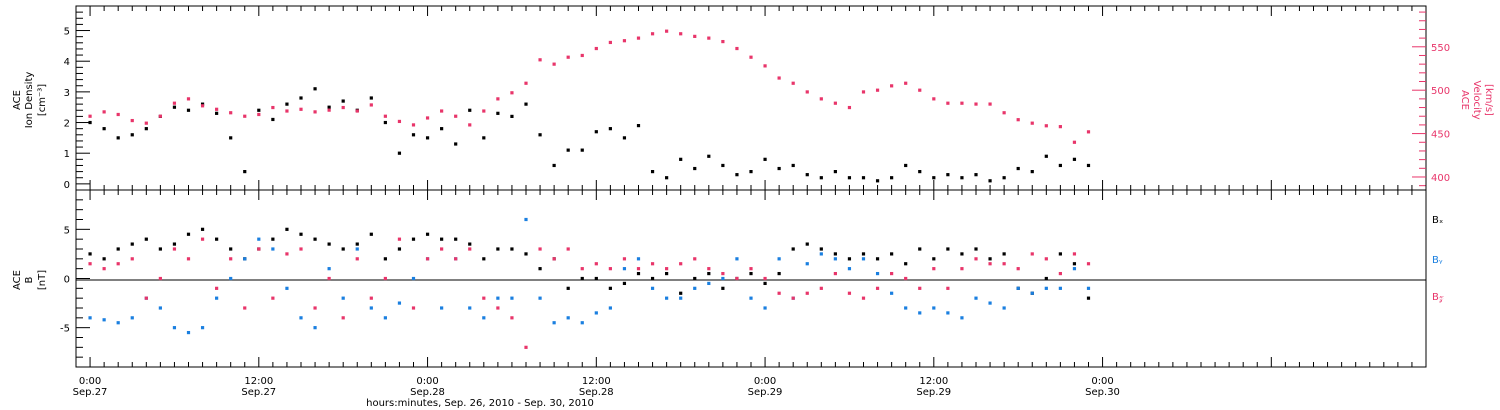 Image resolution: width=1500 pixels, height=410 pixels. What do you see at coordinates (1437, 220) in the screenshot?
I see `legend-bx: Bₓ` at bounding box center [1437, 220].